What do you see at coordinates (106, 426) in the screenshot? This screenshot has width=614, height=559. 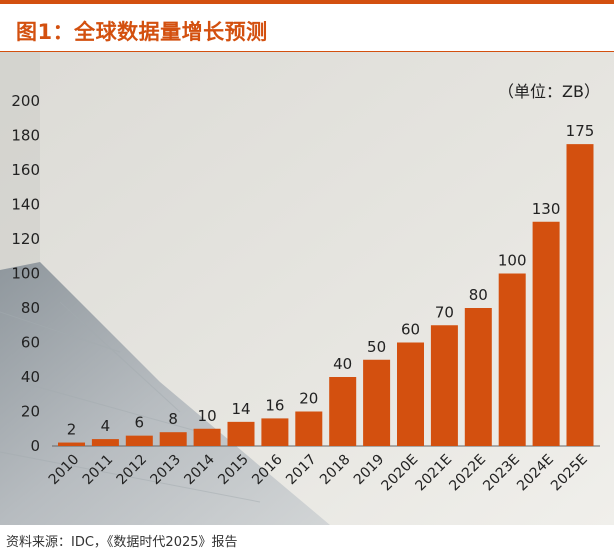 I see `data-label: 4` at bounding box center [106, 426].